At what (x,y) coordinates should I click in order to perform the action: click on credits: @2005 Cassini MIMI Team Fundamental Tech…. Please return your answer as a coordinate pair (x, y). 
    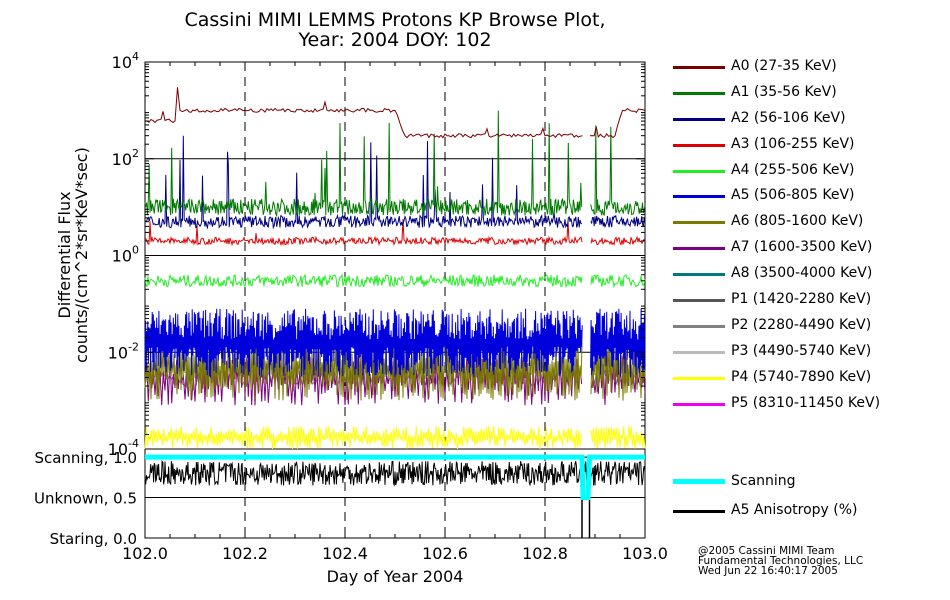
    Looking at the image, I should click on (781, 561).